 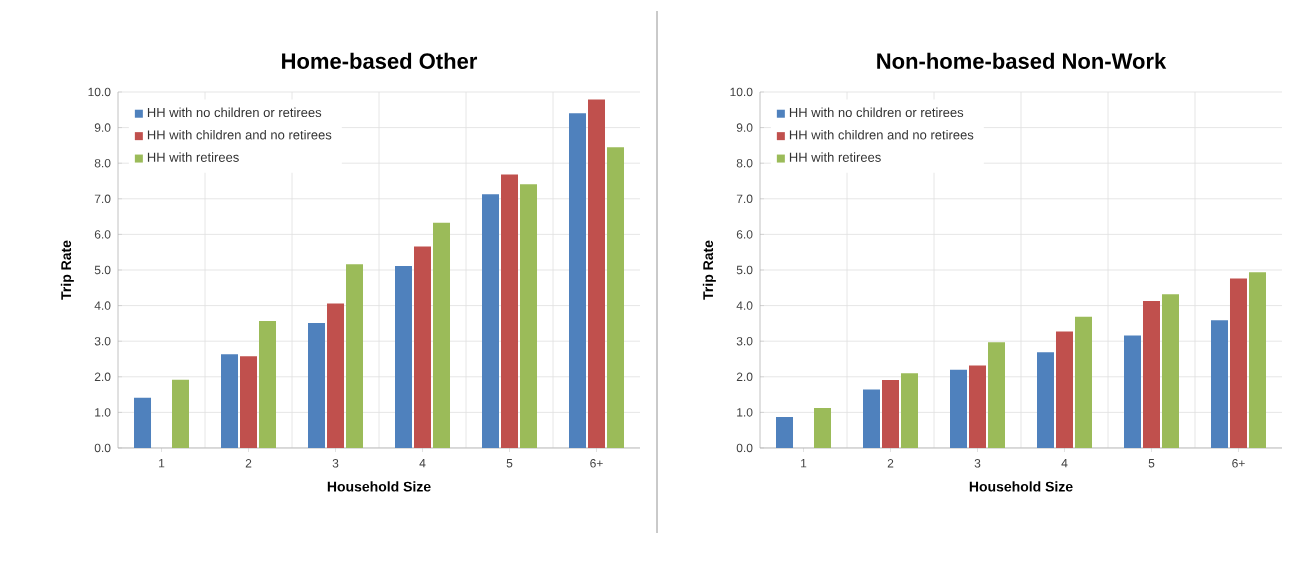 I want to click on chart-title: Non-home-based Non-Work, so click(x=1022, y=60).